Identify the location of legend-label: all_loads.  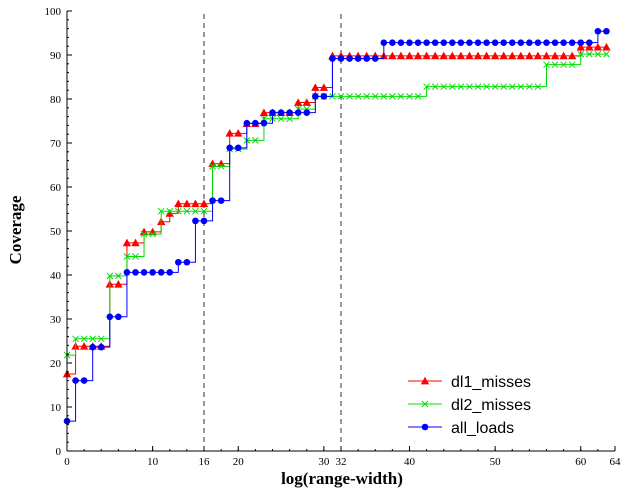
(482, 428).